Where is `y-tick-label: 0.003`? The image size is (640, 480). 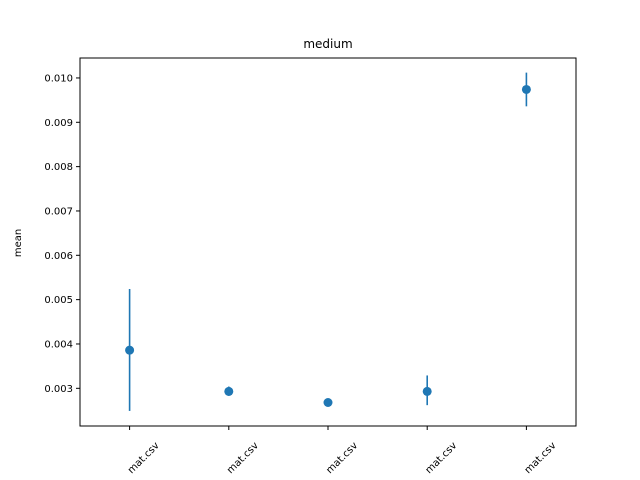 y-tick-label: 0.003 is located at coordinates (58, 389).